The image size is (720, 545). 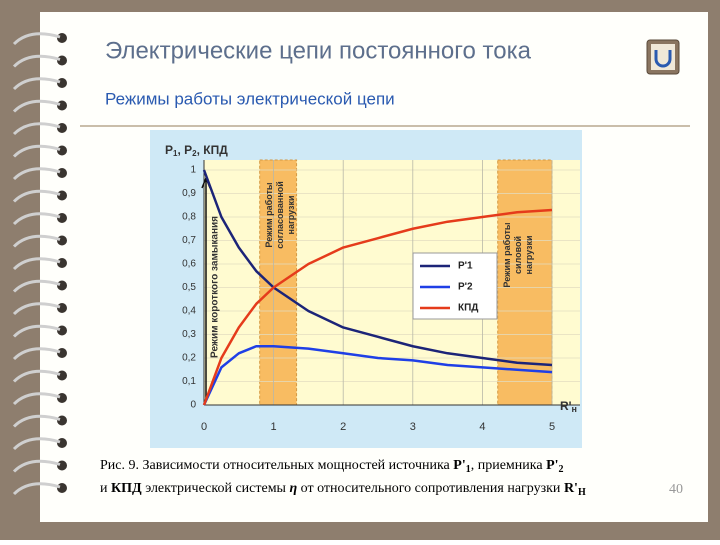 I want to click on caption-text: , приемника, so click(x=508, y=465).